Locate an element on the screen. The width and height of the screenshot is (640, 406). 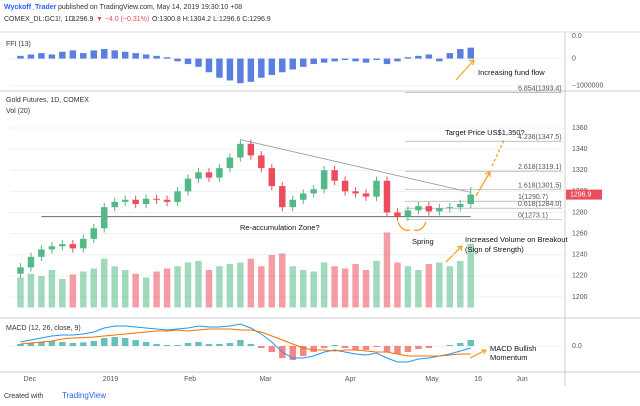
annotation: (Sign of Strength) is located at coordinates (494, 249).